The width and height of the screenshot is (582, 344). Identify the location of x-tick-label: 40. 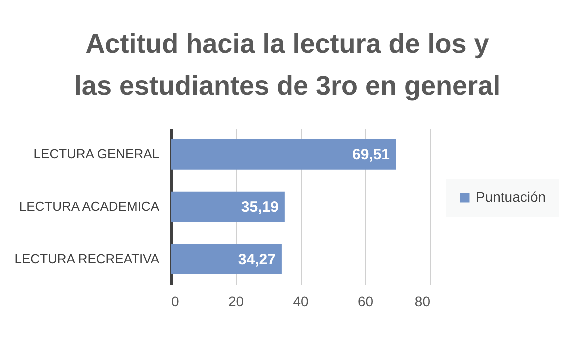
(301, 302).